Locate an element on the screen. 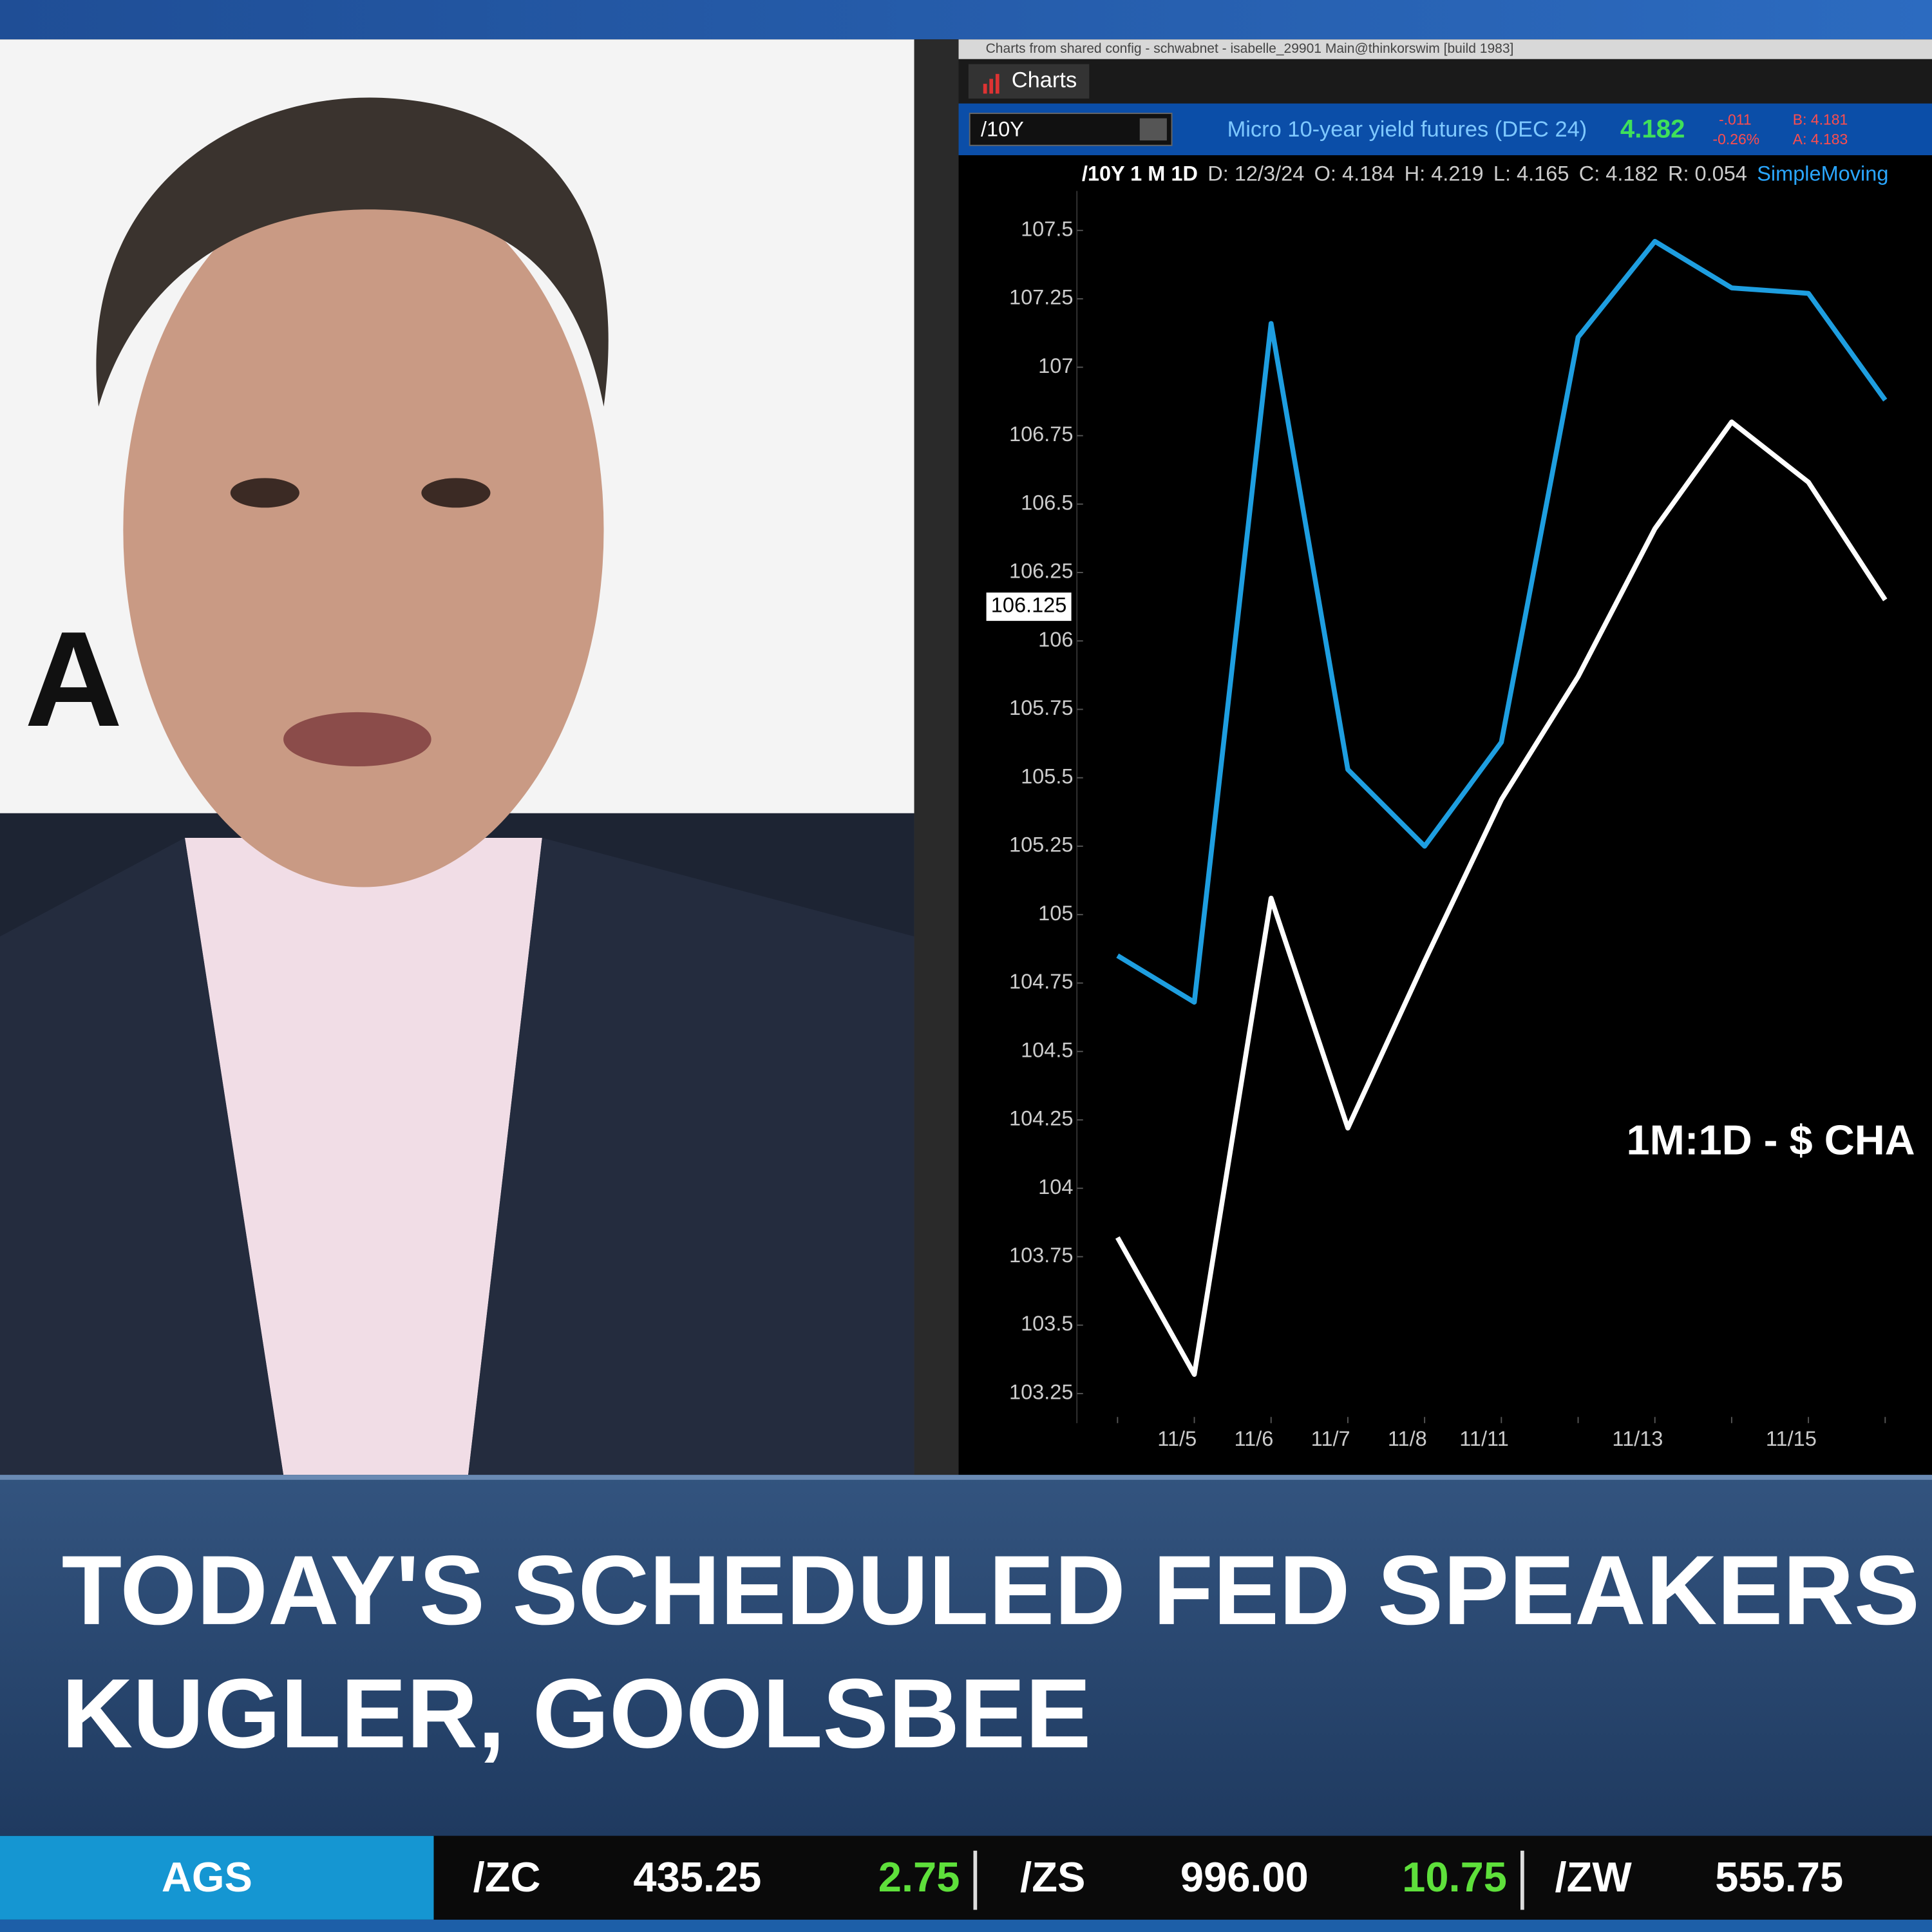  ticker-section-label: AGS is located at coordinates (207, 1876).